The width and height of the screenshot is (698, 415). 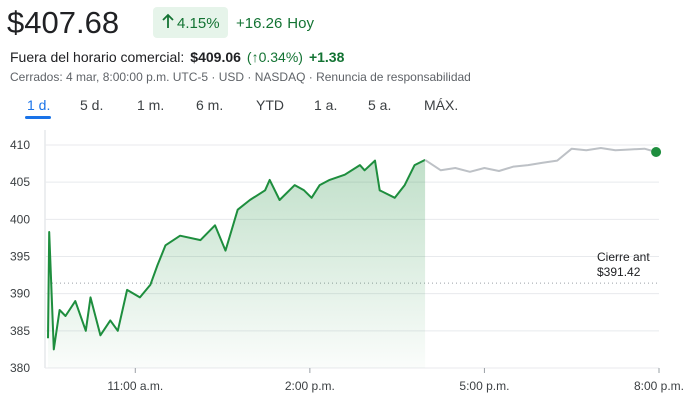 I want to click on after-hours-label: Fuera del horario comercial:, so click(x=97, y=57).